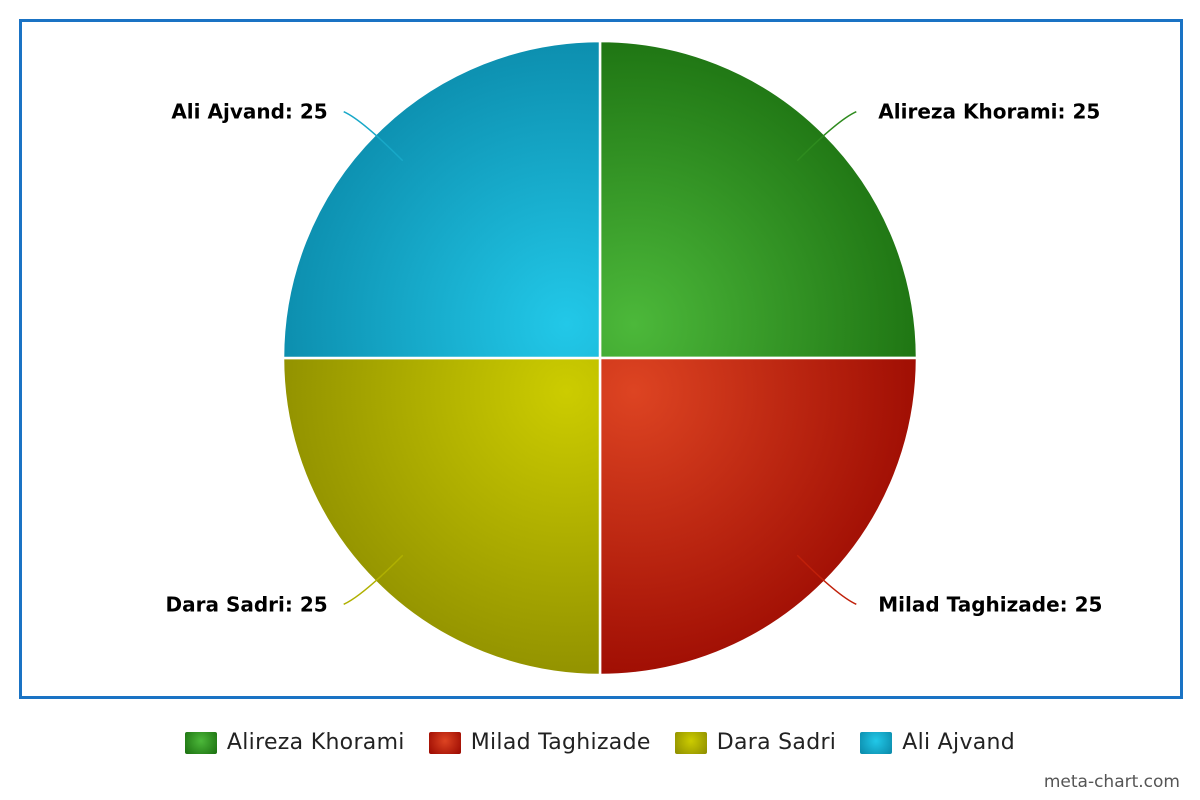  I want to click on slice-label-alireza-khorami: Alireza Khorami: 25, so click(989, 112).